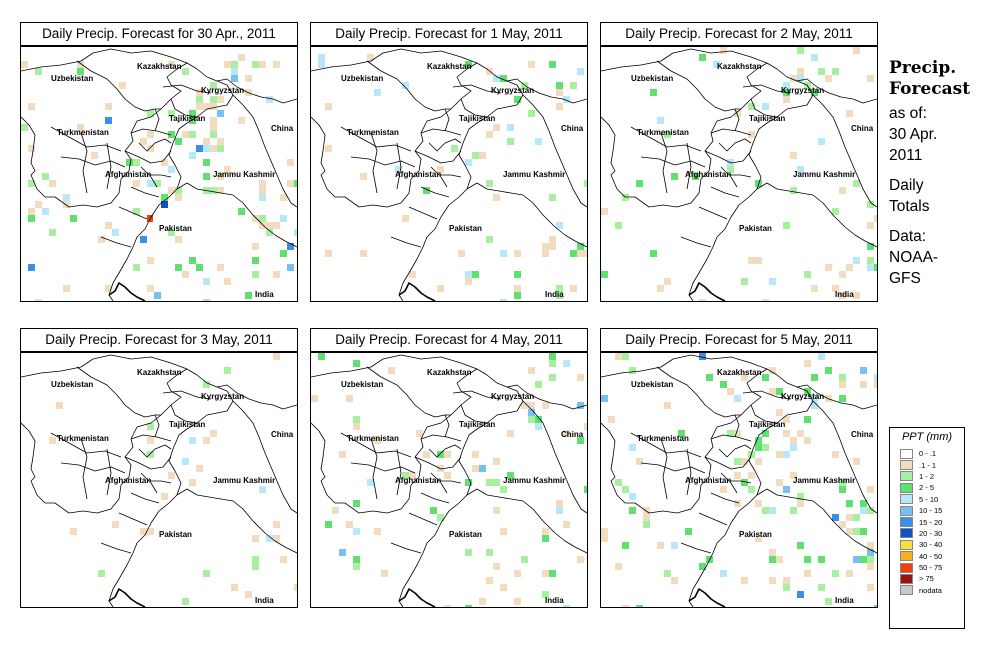 The width and height of the screenshot is (983, 649). Describe the element at coordinates (739, 372) in the screenshot. I see `country-label-kazakhstan: Kazakhstan` at that location.